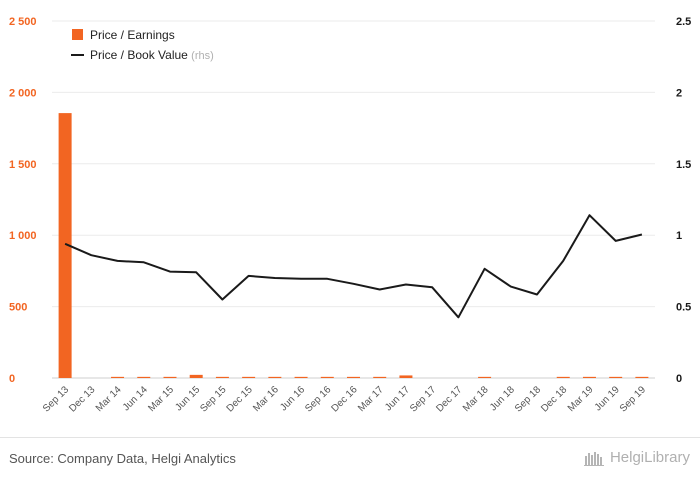 Image resolution: width=700 pixels, height=483 pixels. What do you see at coordinates (240, 399) in the screenshot?
I see `x-axis-tick-label: Dec 15` at bounding box center [240, 399].